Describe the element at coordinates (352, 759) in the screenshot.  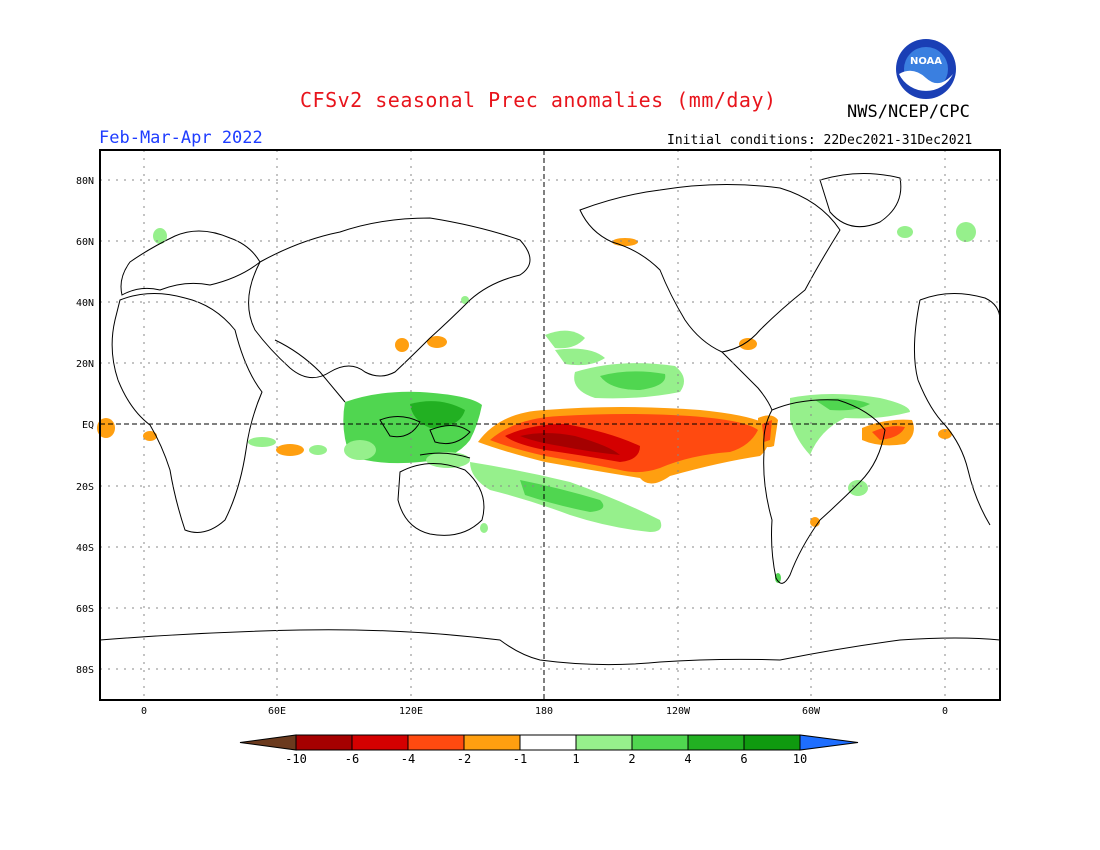
I see `colorbar-label: -6` at that location.